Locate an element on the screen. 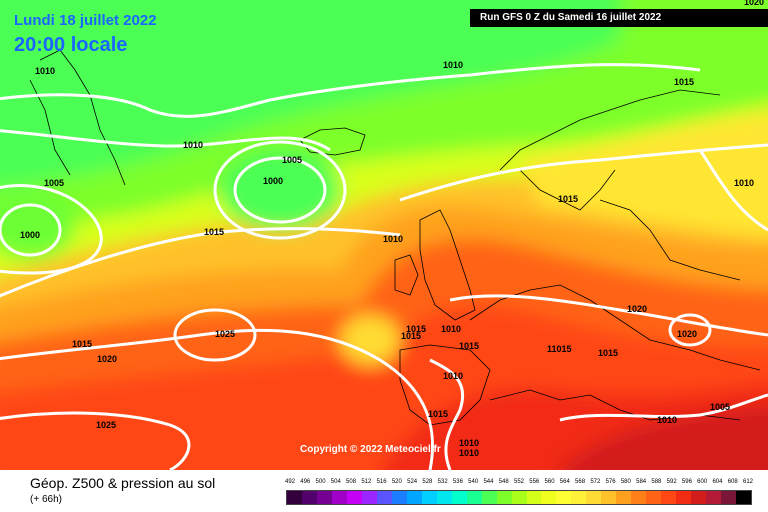  legend-tick: 604 is located at coordinates (717, 482).